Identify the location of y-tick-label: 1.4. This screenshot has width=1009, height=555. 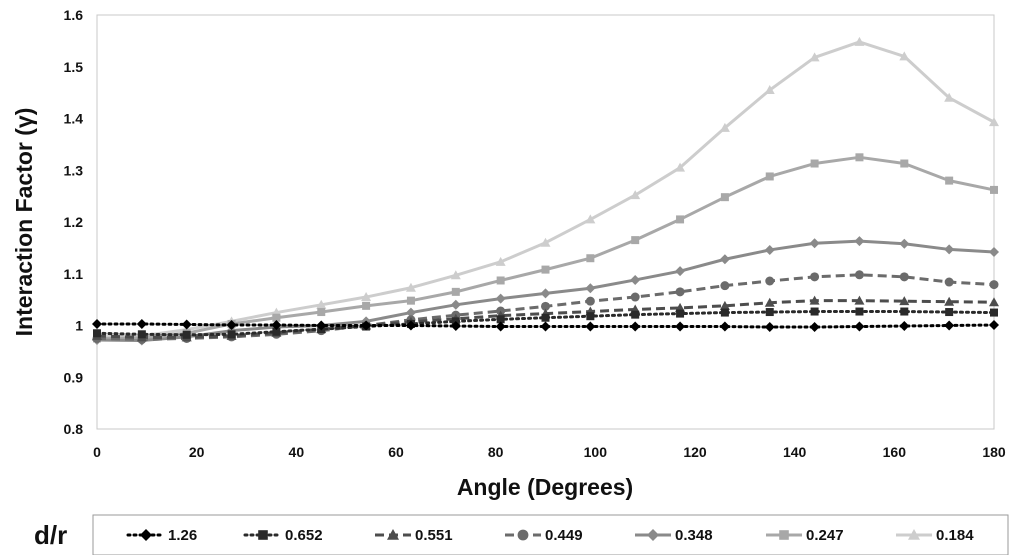
(74, 119).